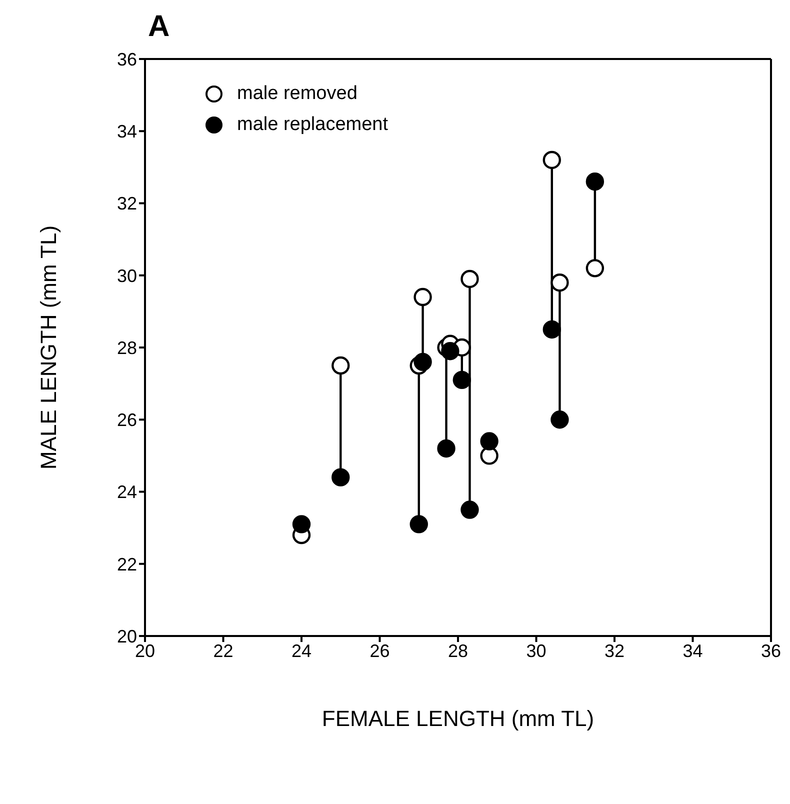 The width and height of the screenshot is (790, 804). What do you see at coordinates (126, 636) in the screenshot?
I see `y-tick-label: 20` at bounding box center [126, 636].